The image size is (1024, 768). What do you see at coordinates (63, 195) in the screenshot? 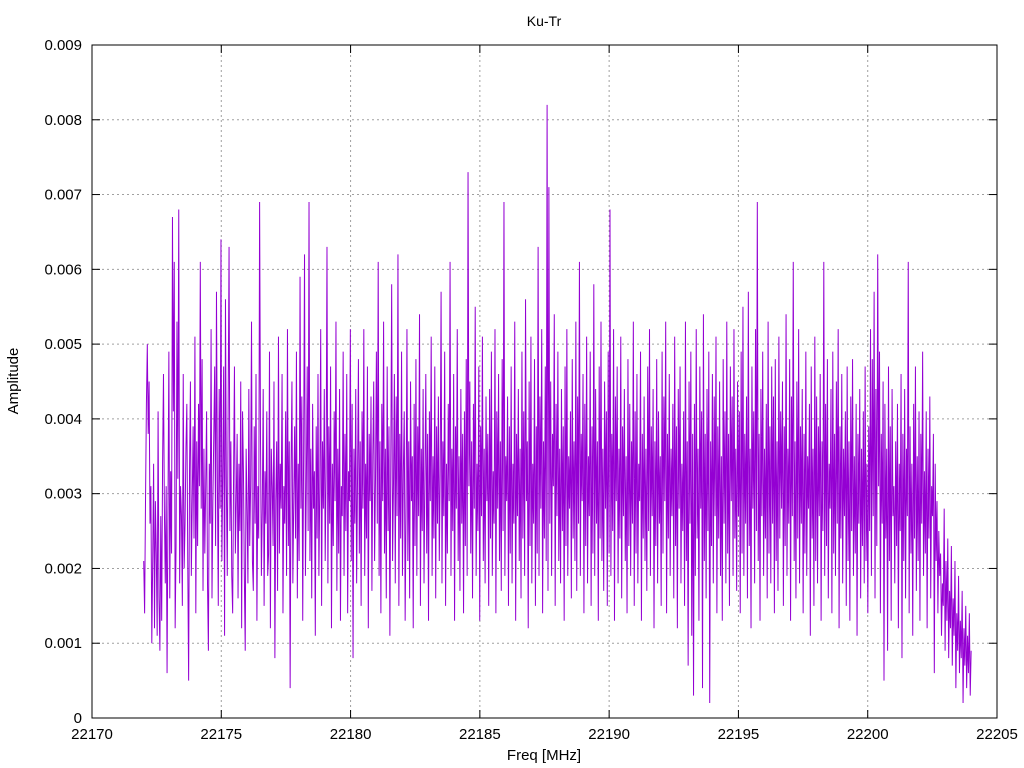
I see `y-tick-label: 0.007` at bounding box center [63, 195].